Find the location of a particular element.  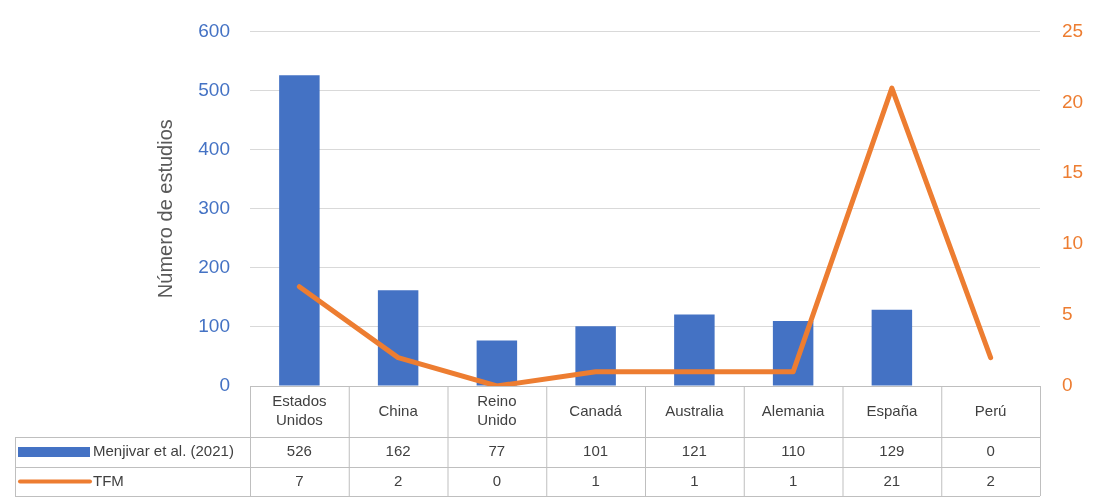

y2-tick-label: 25 is located at coordinates (1073, 30).